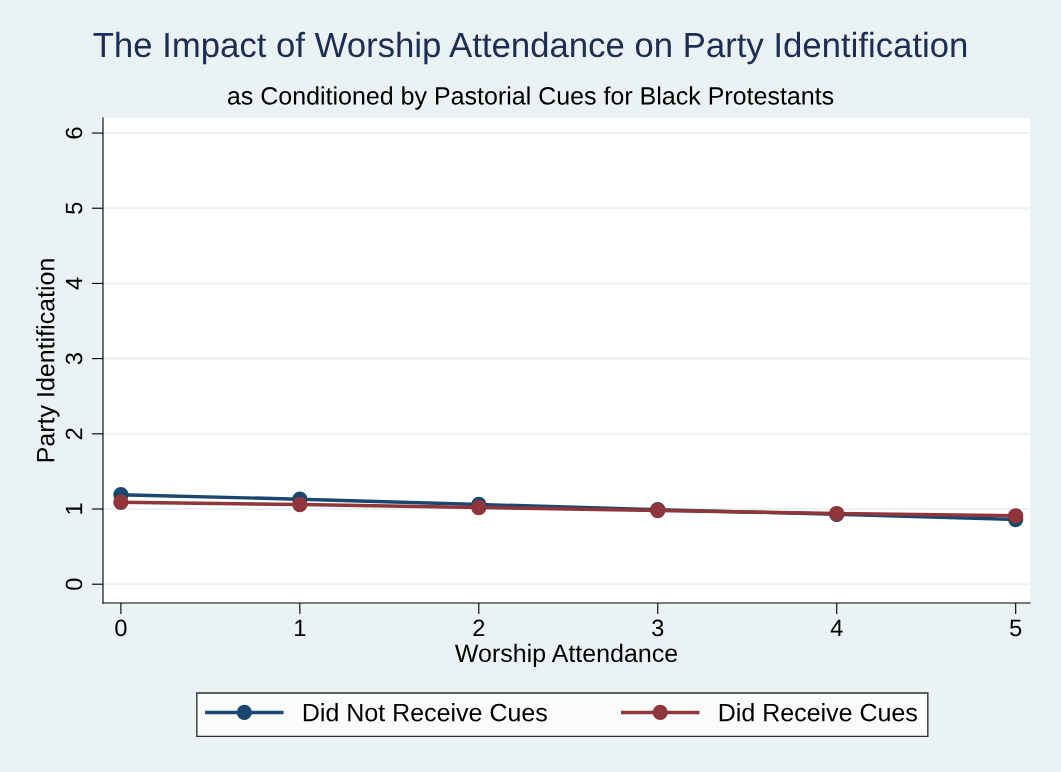 The image size is (1061, 772). Describe the element at coordinates (836, 628) in the screenshot. I see `x-tick-label: 4` at that location.